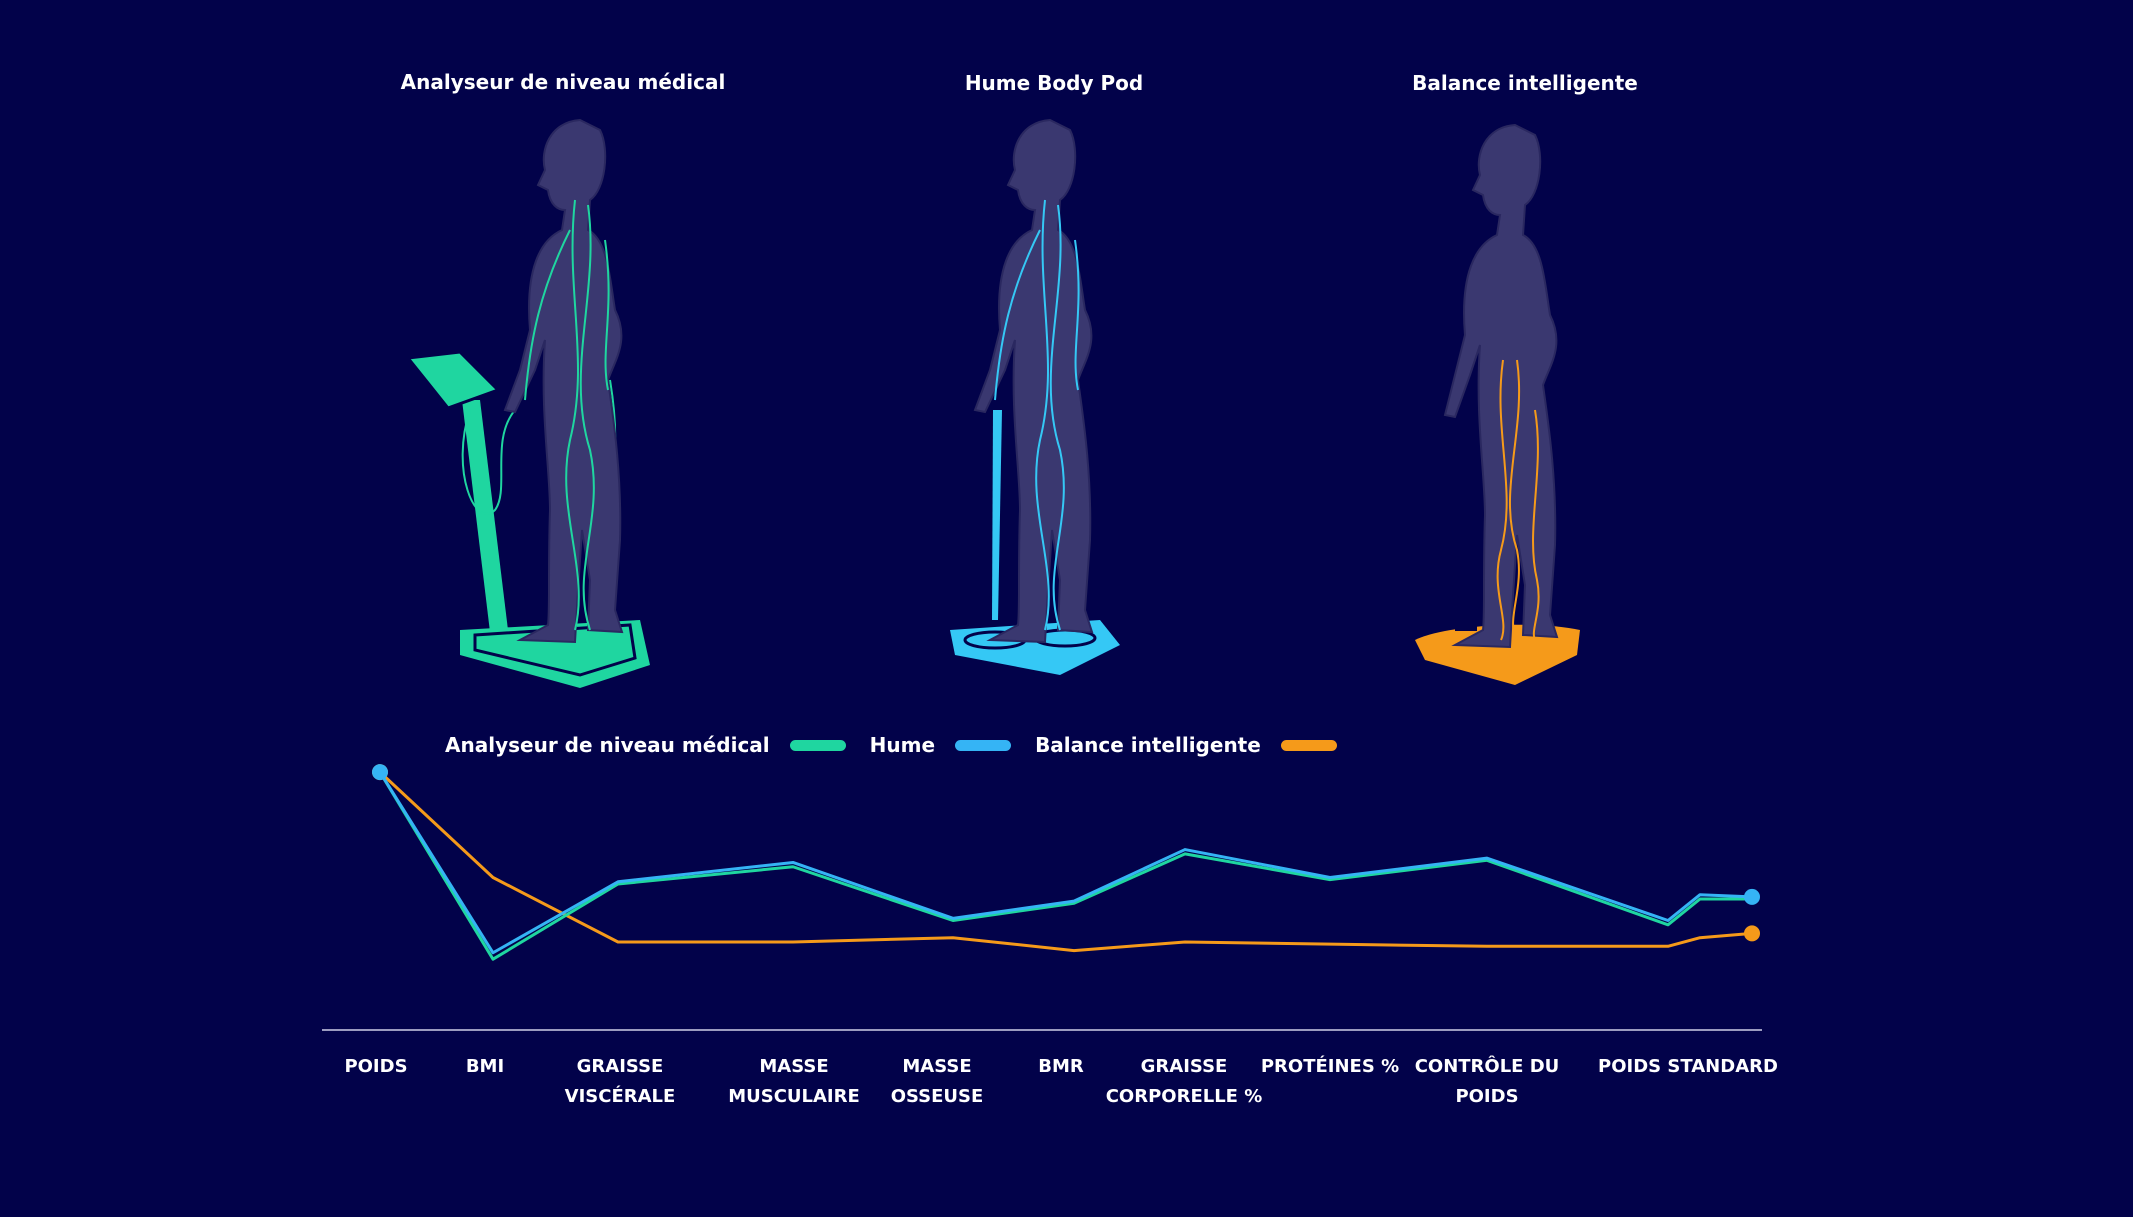  Describe the element at coordinates (620, 1081) in the screenshot. I see `x-tick-label-2: GRAISSE VISCÉRALE` at that location.